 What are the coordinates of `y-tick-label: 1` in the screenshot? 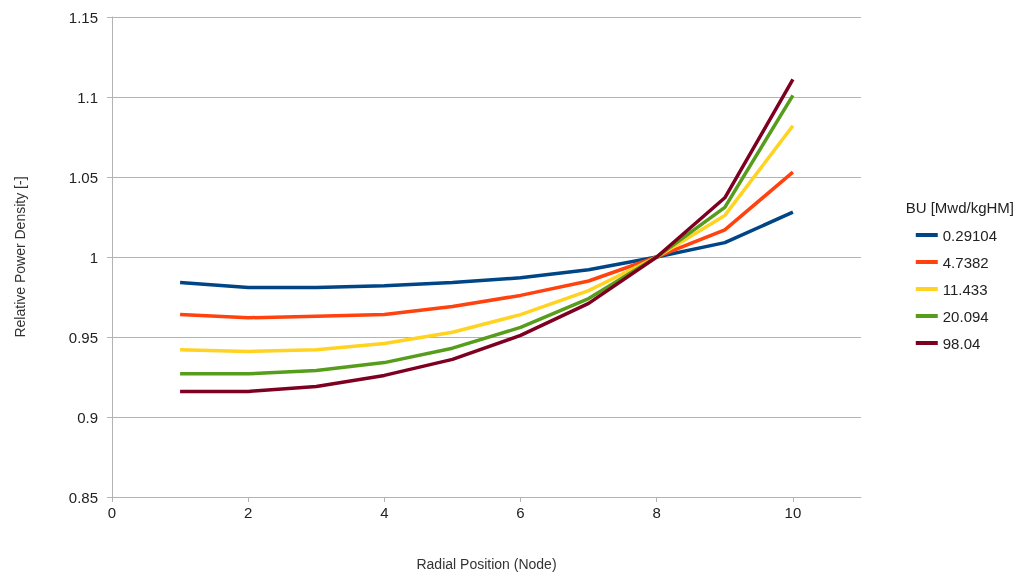 It's located at (93, 257).